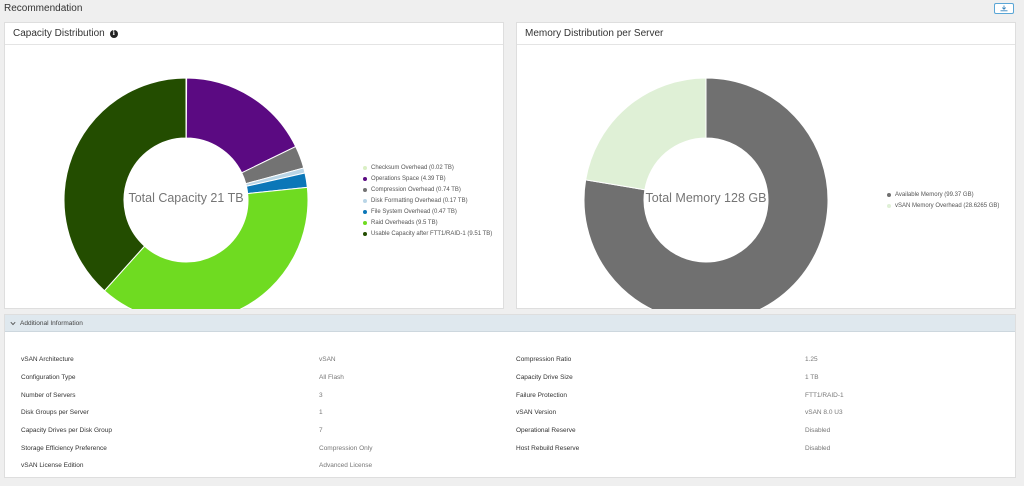 Image resolution: width=1024 pixels, height=486 pixels. Describe the element at coordinates (408, 178) in the screenshot. I see `capacity-legend-label: Operations Space (4.39 TB)` at that location.